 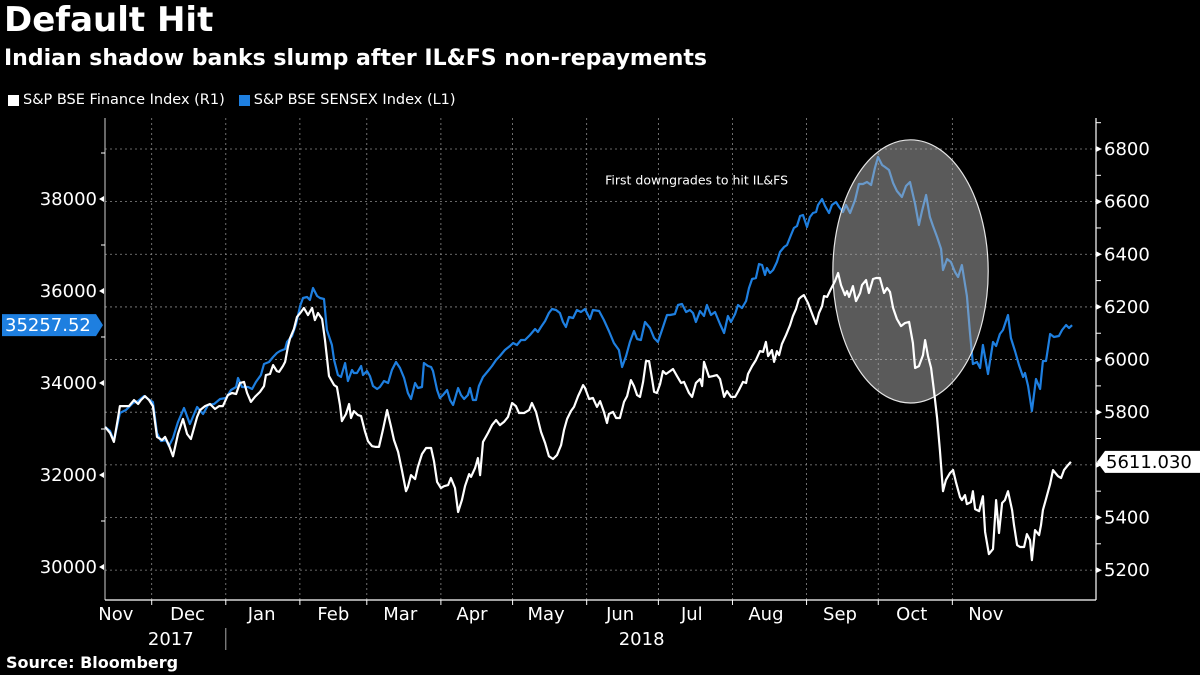 I want to click on left-tick-label: 32000, so click(x=68, y=475).